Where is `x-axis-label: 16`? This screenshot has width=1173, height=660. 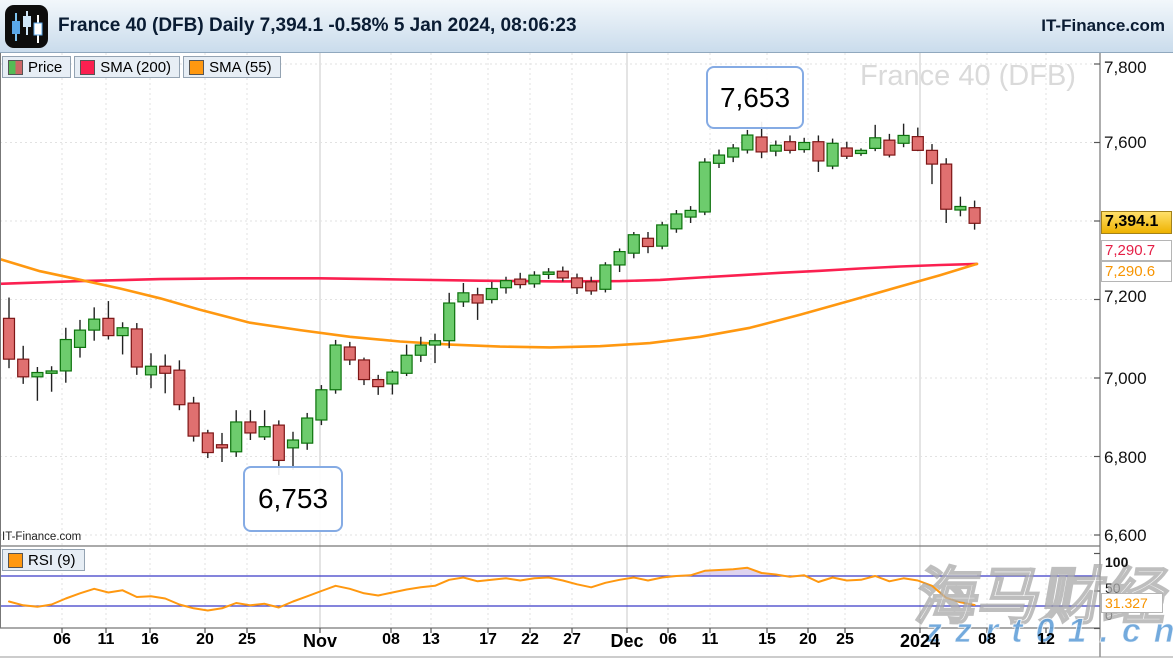 x-axis-label: 16 is located at coordinates (150, 639).